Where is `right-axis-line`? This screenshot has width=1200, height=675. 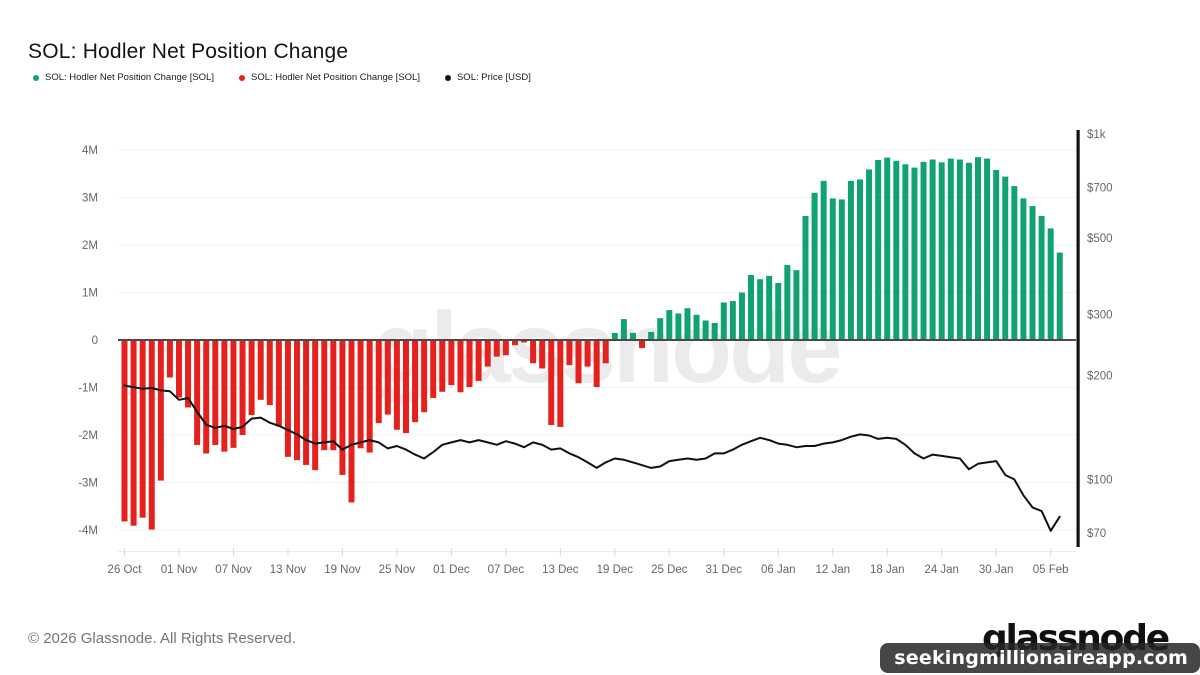 right-axis-line is located at coordinates (1078, 338).